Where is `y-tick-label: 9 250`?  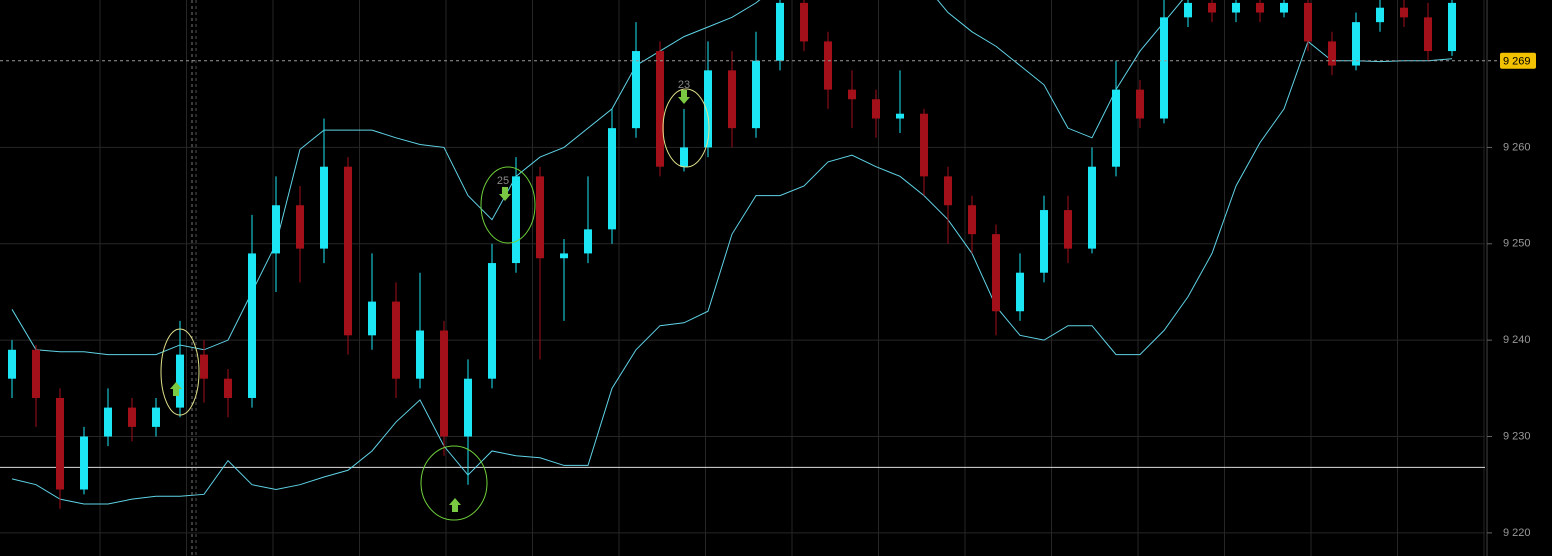 y-tick-label: 9 250 is located at coordinates (1517, 244).